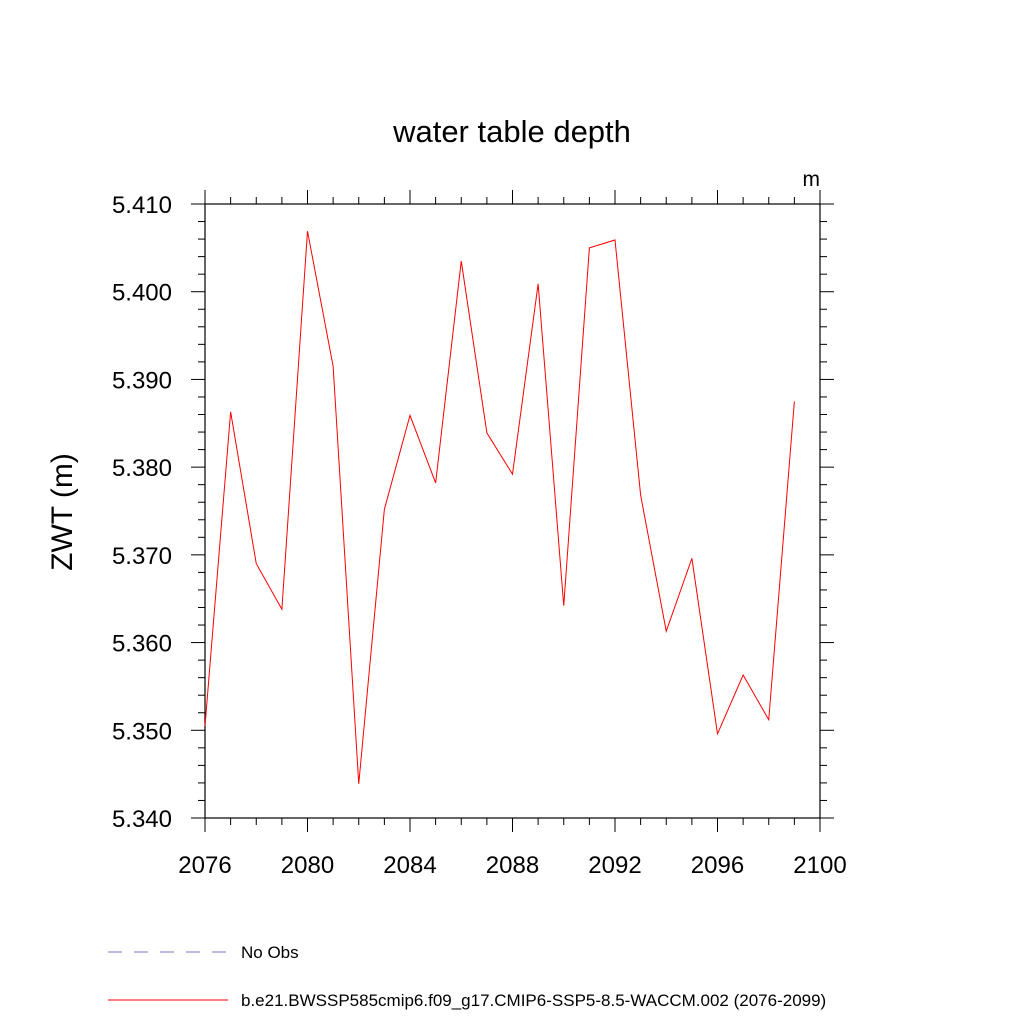 The height and width of the screenshot is (1024, 1024). Describe the element at coordinates (142, 819) in the screenshot. I see `y-tick-label: 5.340` at that location.